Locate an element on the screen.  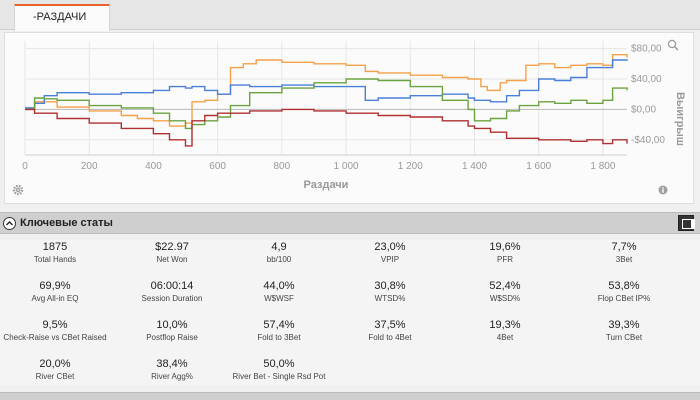
y-tick-label: $80,00 is located at coordinates (646, 49).